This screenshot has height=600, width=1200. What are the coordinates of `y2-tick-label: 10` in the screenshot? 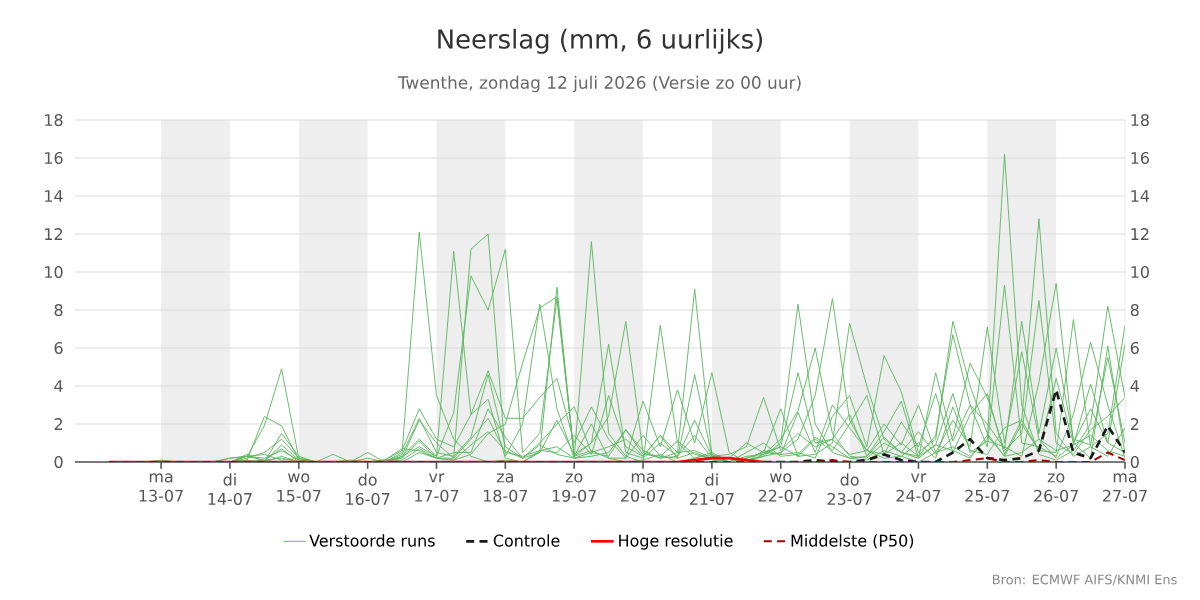 It's located at (1140, 272).